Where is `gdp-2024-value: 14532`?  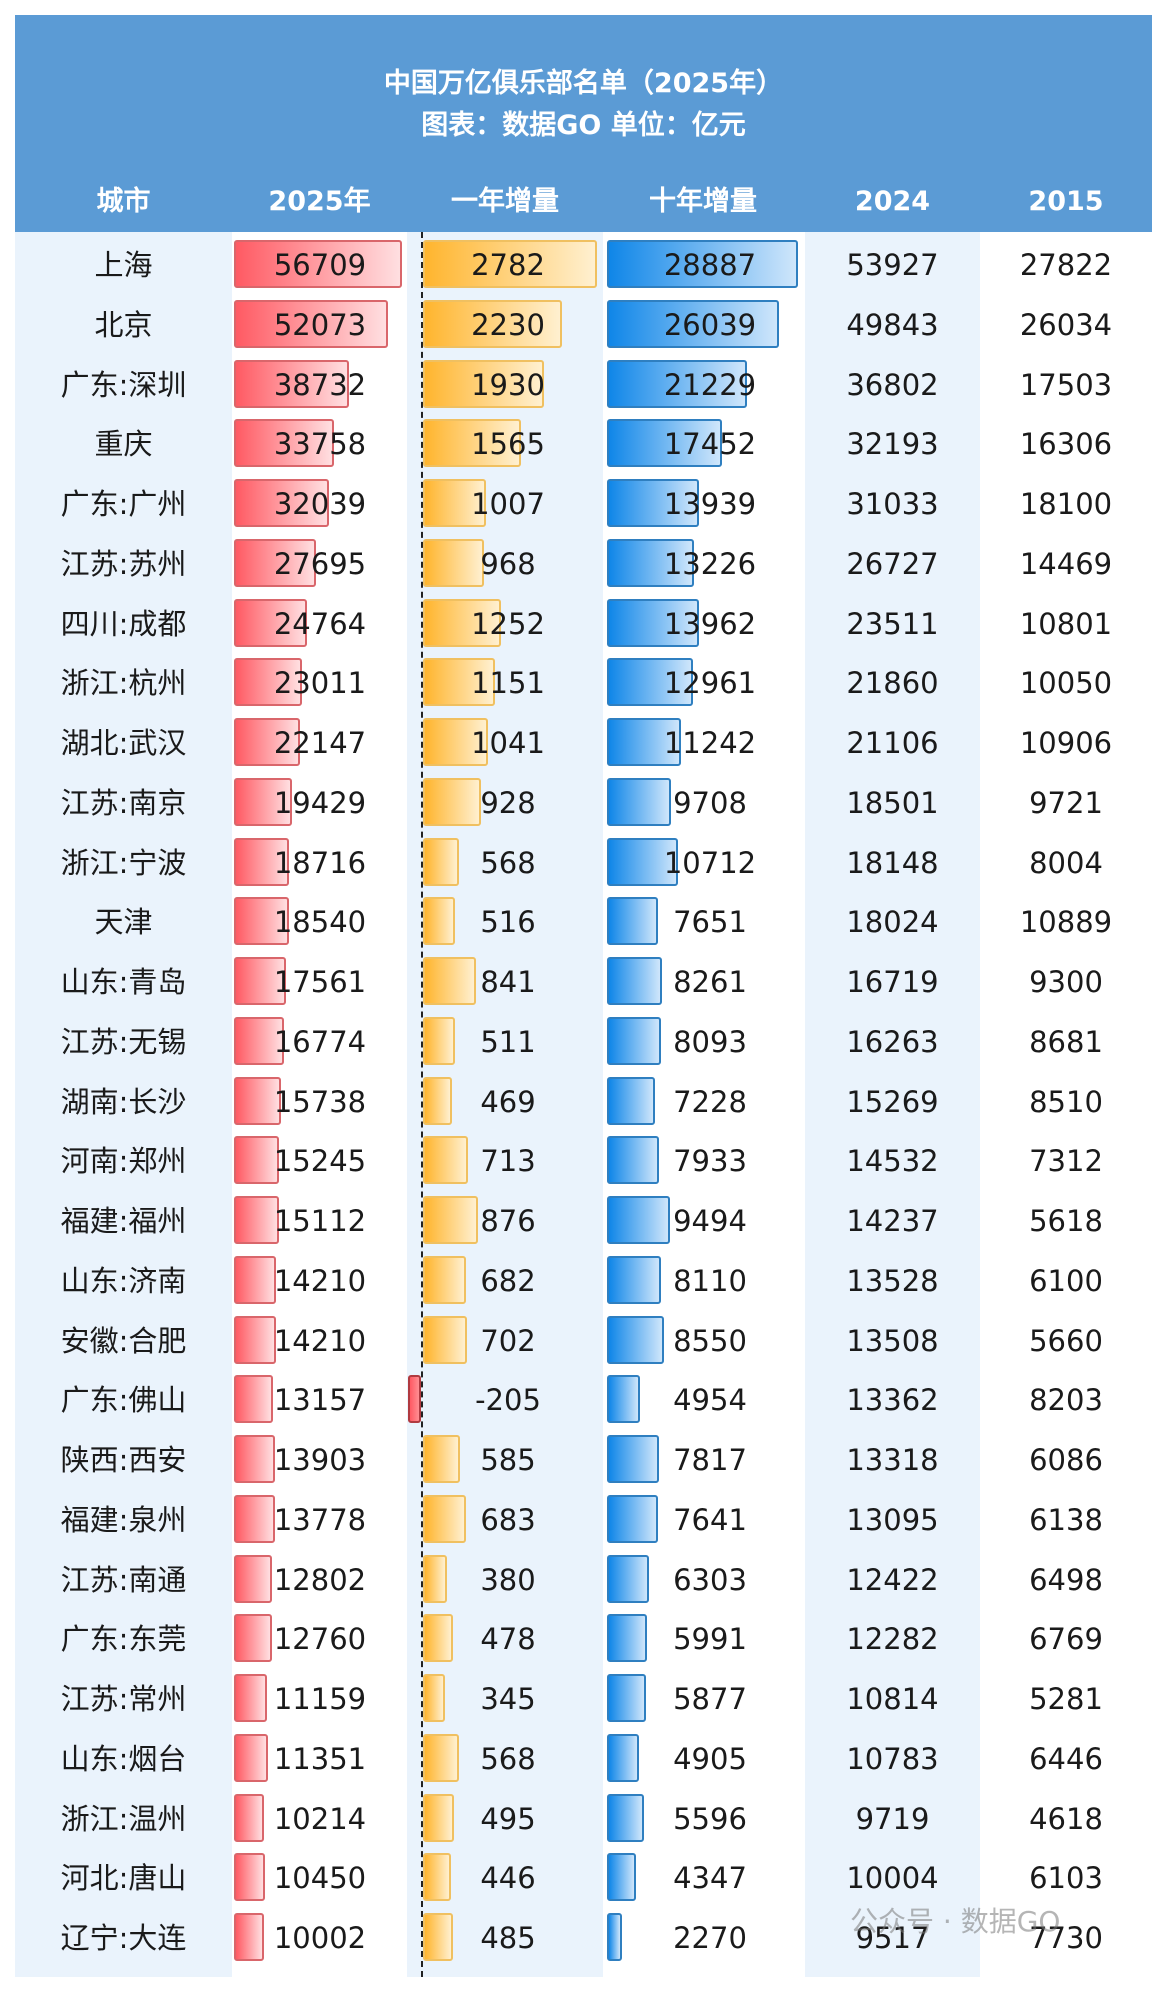 gdp-2024-value: 14532 is located at coordinates (892, 1161).